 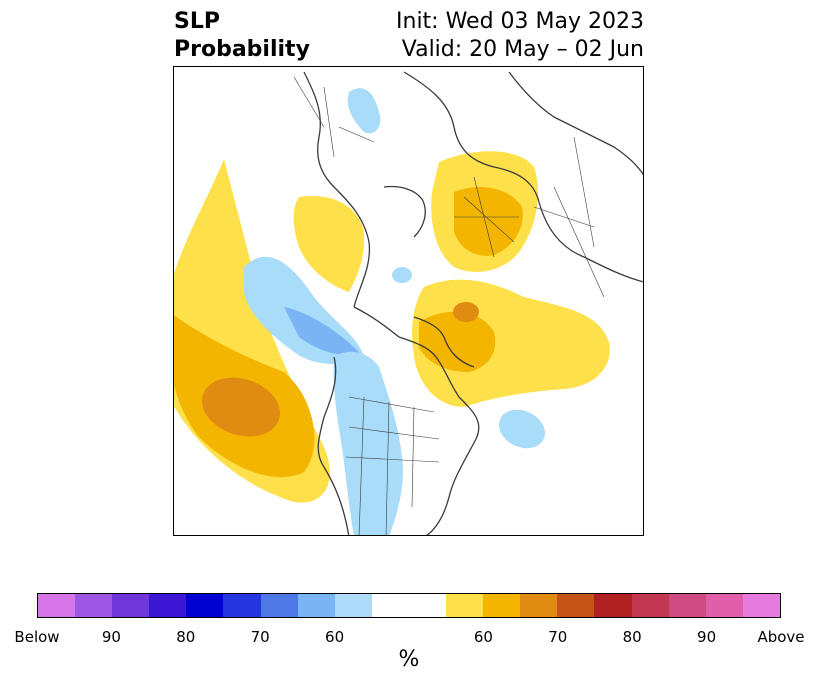 What do you see at coordinates (781, 637) in the screenshot?
I see `colorbar-tick-label: Above` at bounding box center [781, 637].